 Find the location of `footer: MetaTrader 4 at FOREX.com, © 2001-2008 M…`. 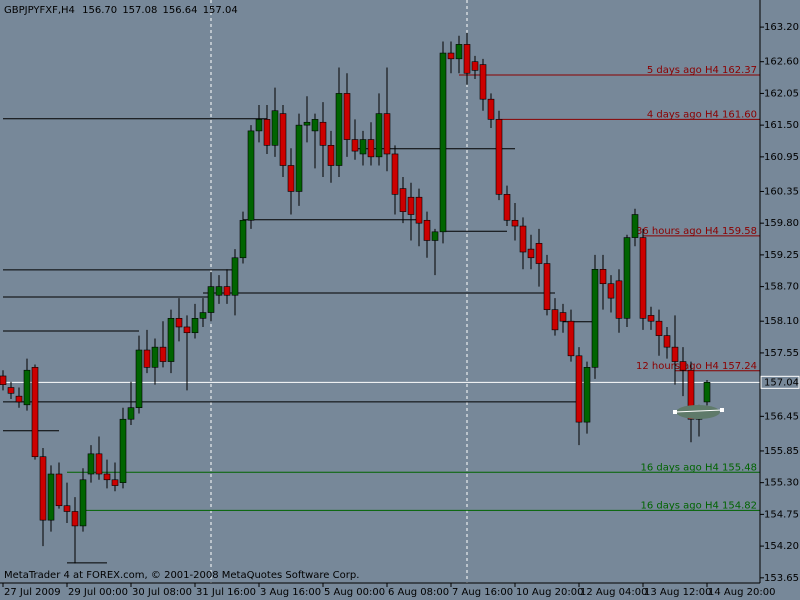

footer: MetaTrader 4 at FOREX.com, © 2001-2008 M… is located at coordinates (181, 575).